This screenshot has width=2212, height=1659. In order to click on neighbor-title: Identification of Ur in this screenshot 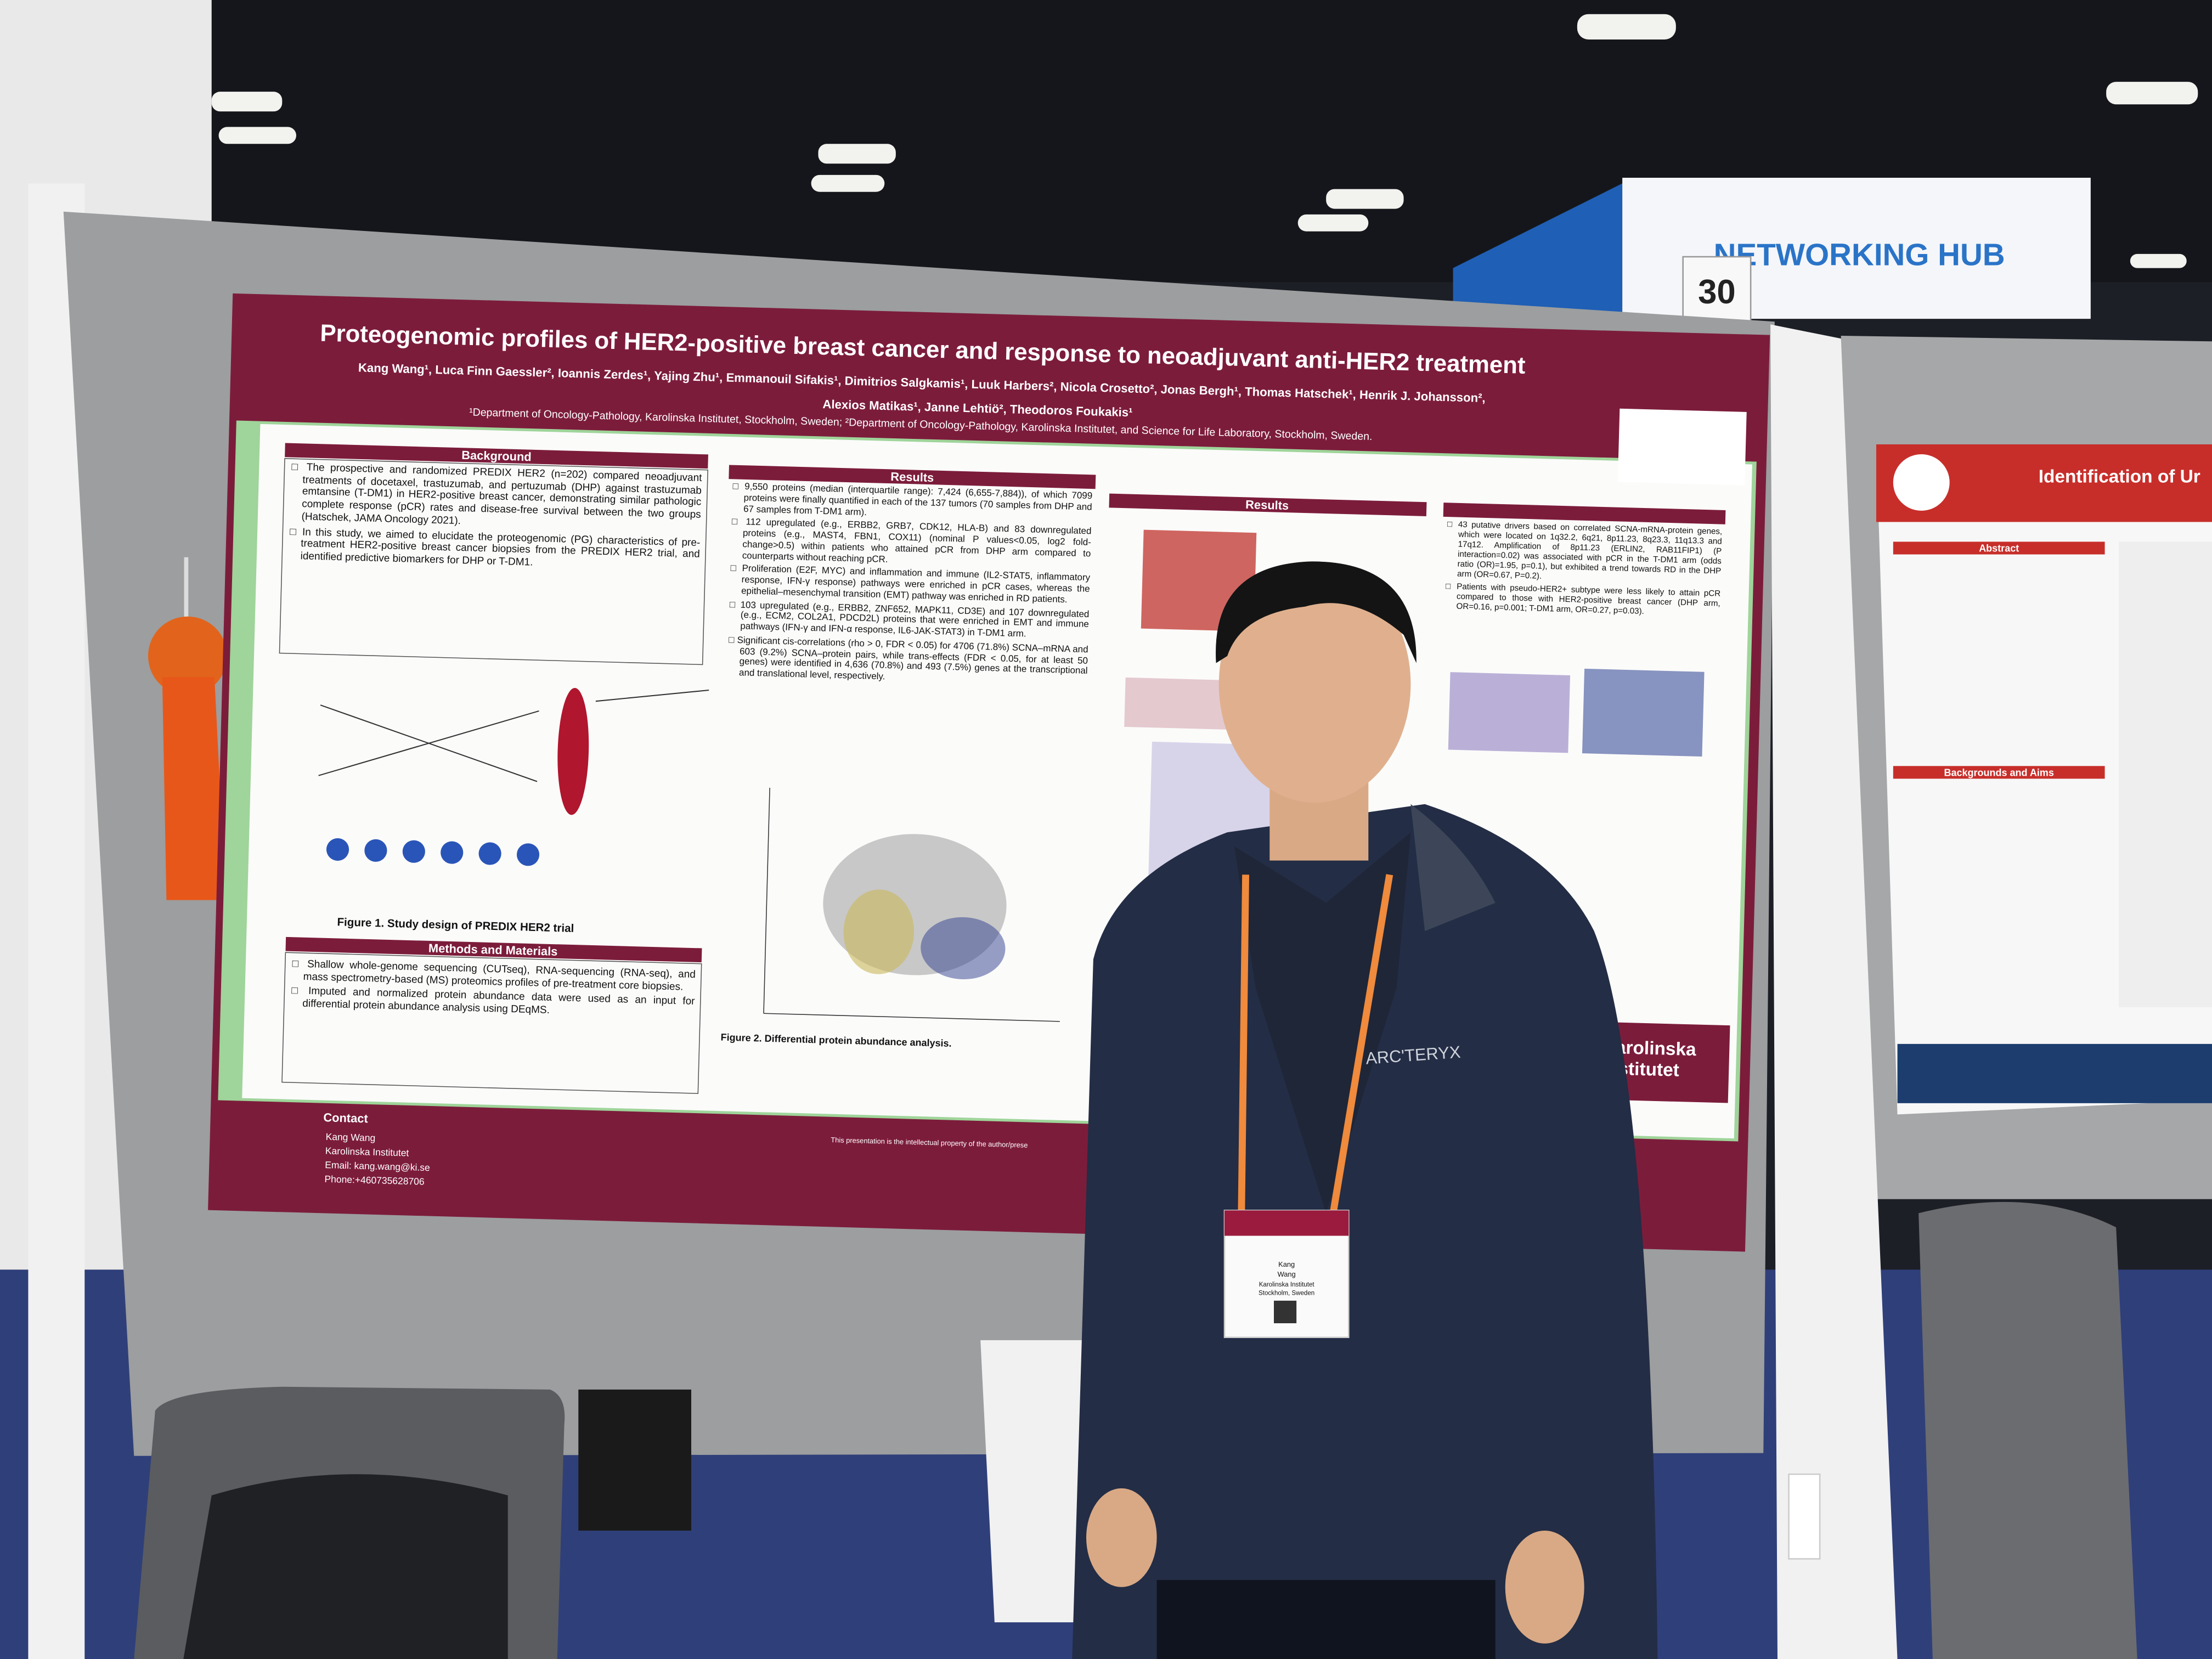, I will do `click(2119, 477)`.